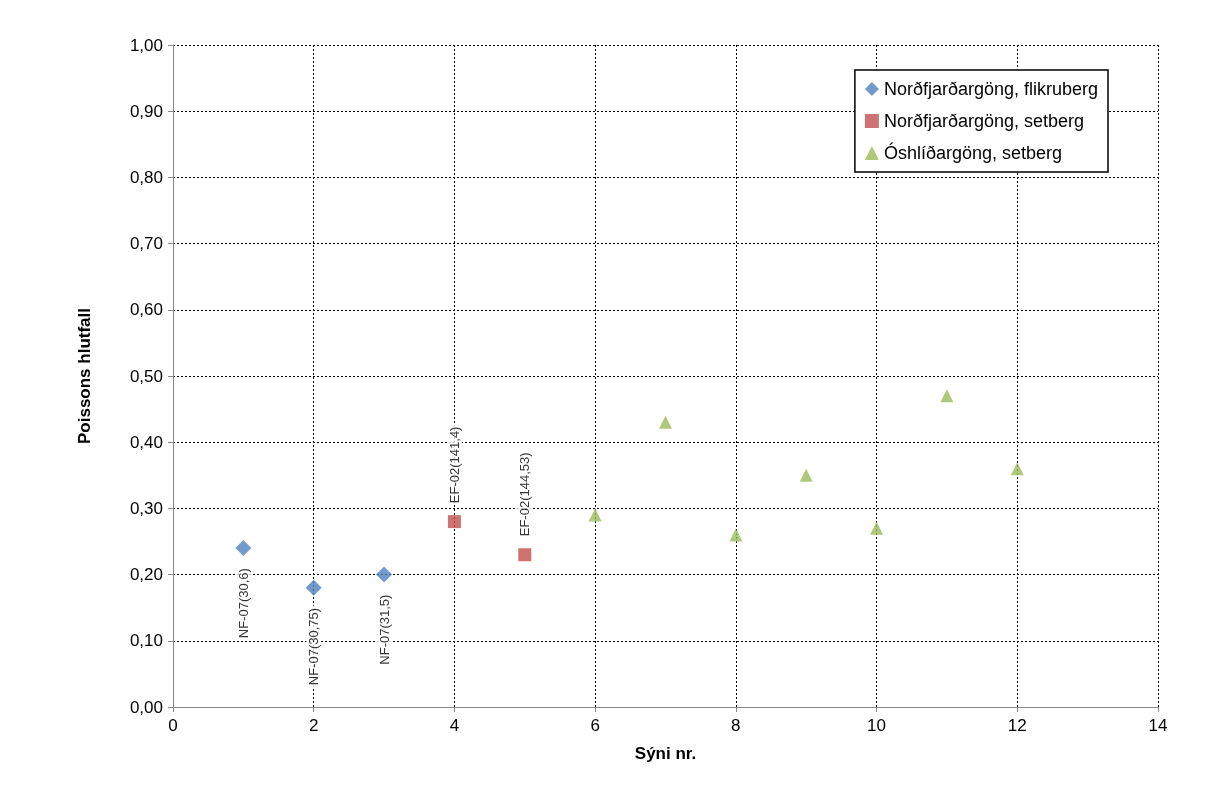  I want to click on x-tick-label: 6, so click(595, 725).